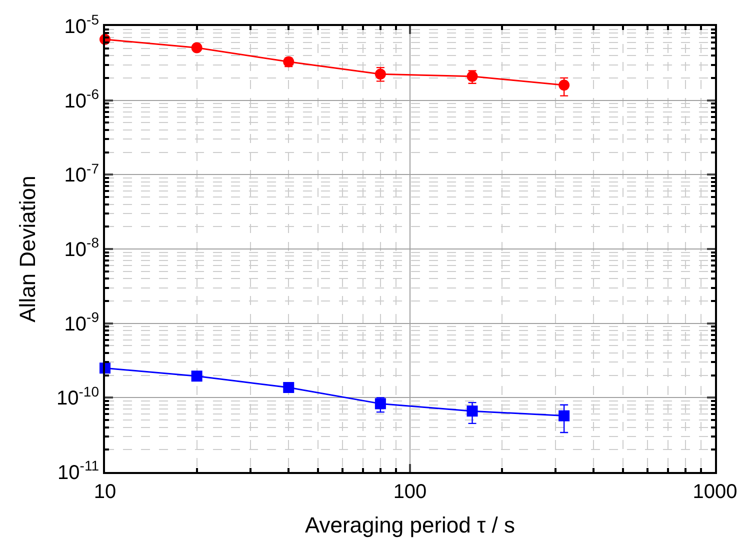 The image size is (749, 552). What do you see at coordinates (79, 471) in the screenshot?
I see `y-tick-label: 10$^{-11}$` at bounding box center [79, 471].